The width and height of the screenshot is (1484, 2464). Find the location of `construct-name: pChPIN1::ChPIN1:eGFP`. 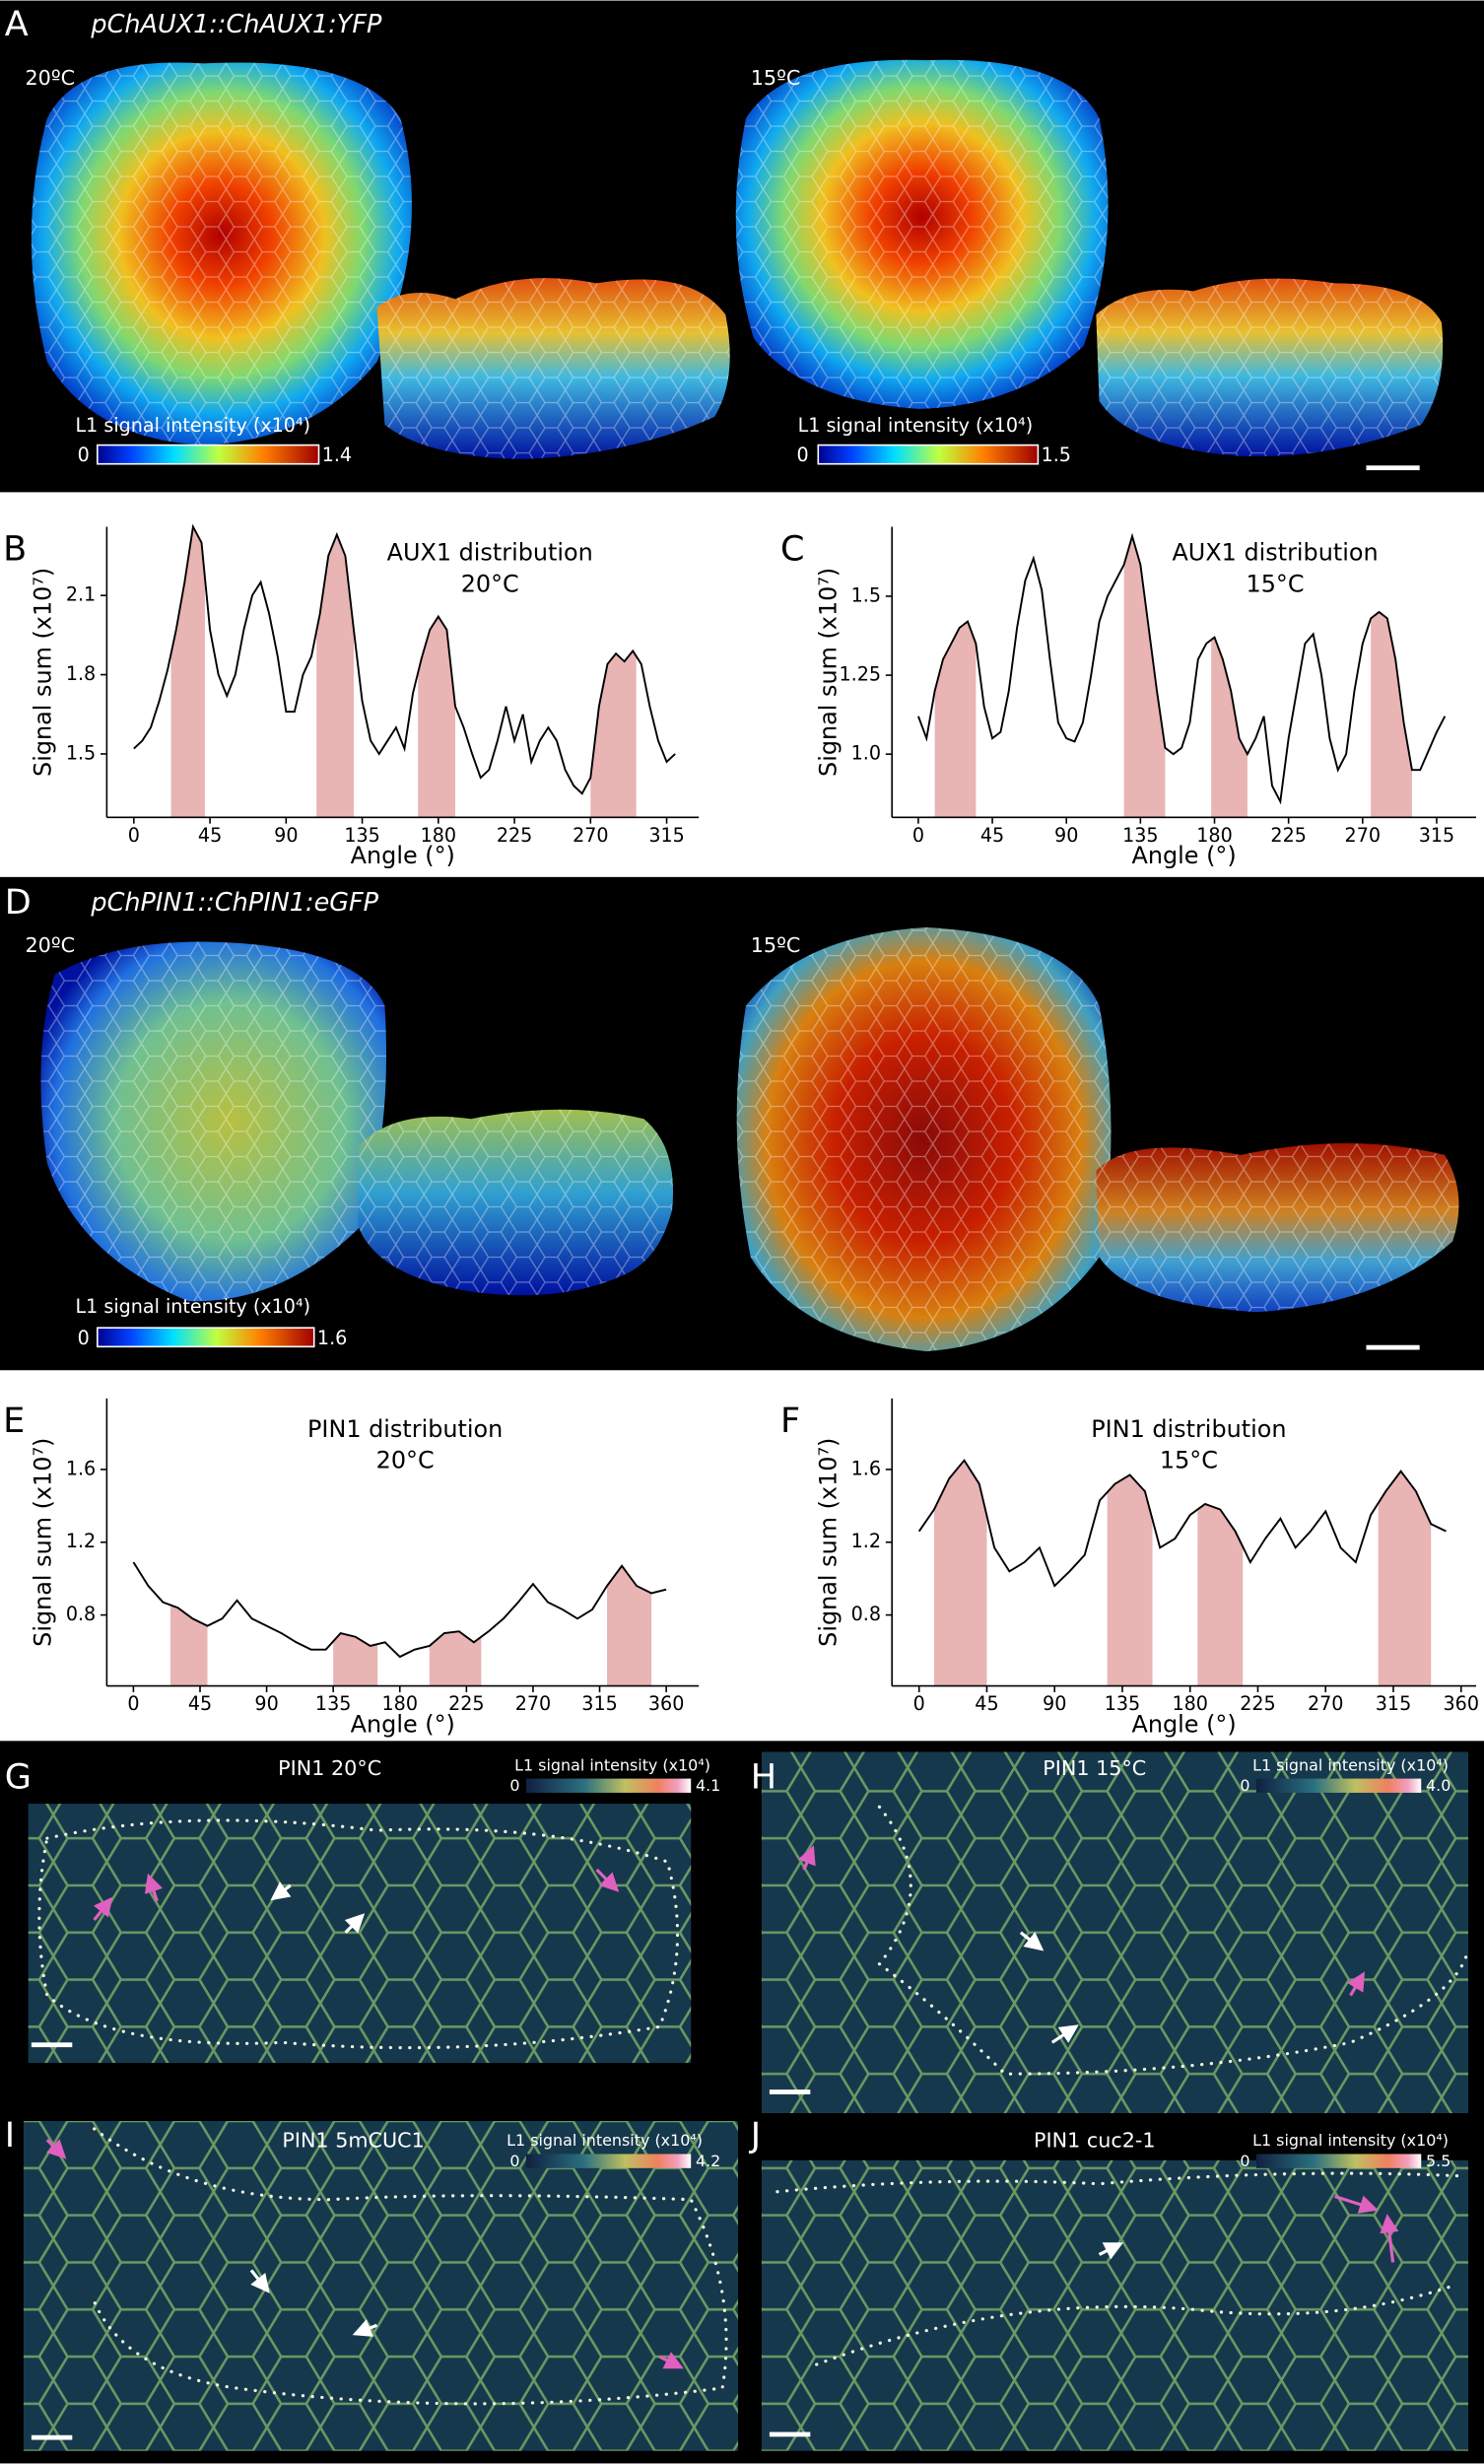

construct-name: pChPIN1::ChPIN1:eGFP is located at coordinates (234, 903).